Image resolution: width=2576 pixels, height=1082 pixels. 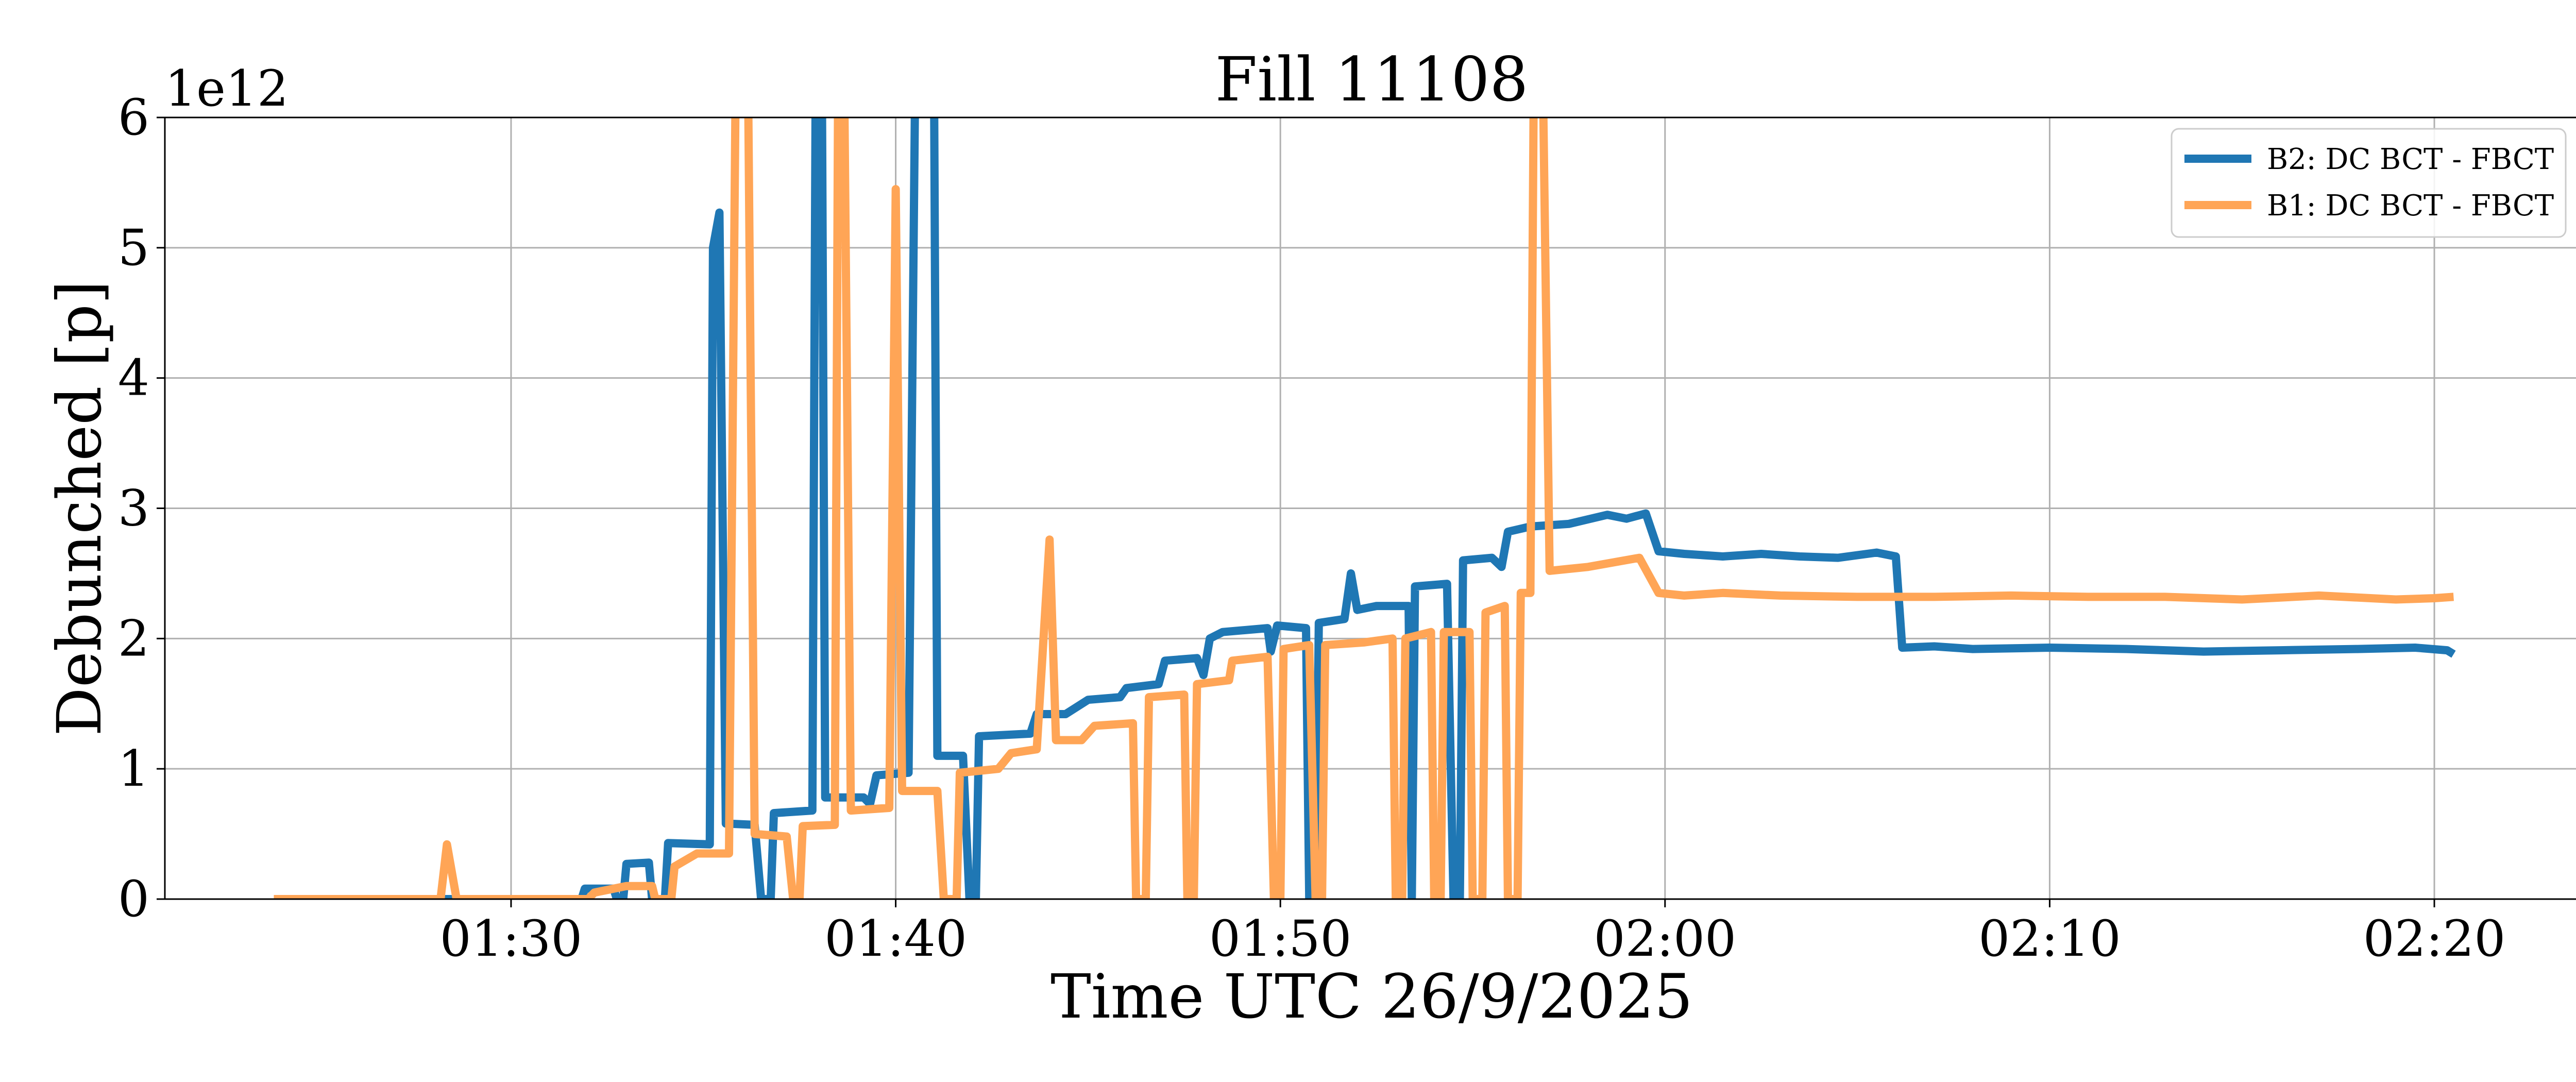 What do you see at coordinates (133, 899) in the screenshot?
I see `y-tick-label: 0` at bounding box center [133, 899].